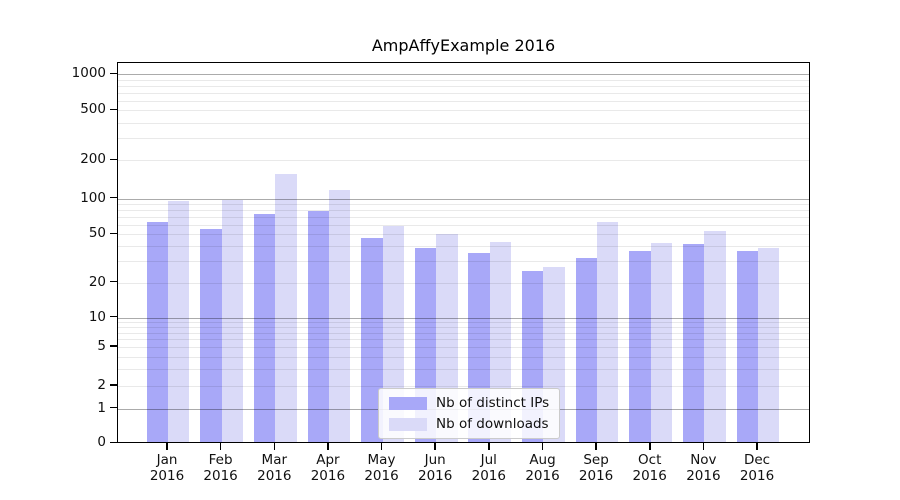 This screenshot has height=500, width=900. What do you see at coordinates (596, 460) in the screenshot?
I see `x-tick-month: Sep` at bounding box center [596, 460].